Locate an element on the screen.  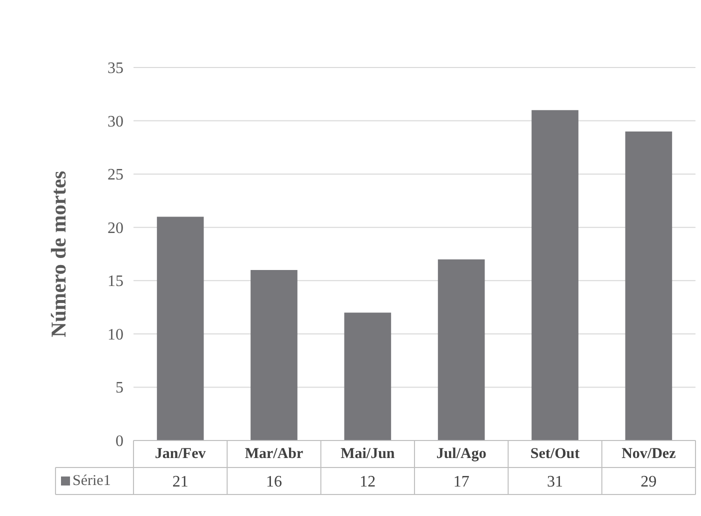
data-label: 17 is located at coordinates (461, 482).